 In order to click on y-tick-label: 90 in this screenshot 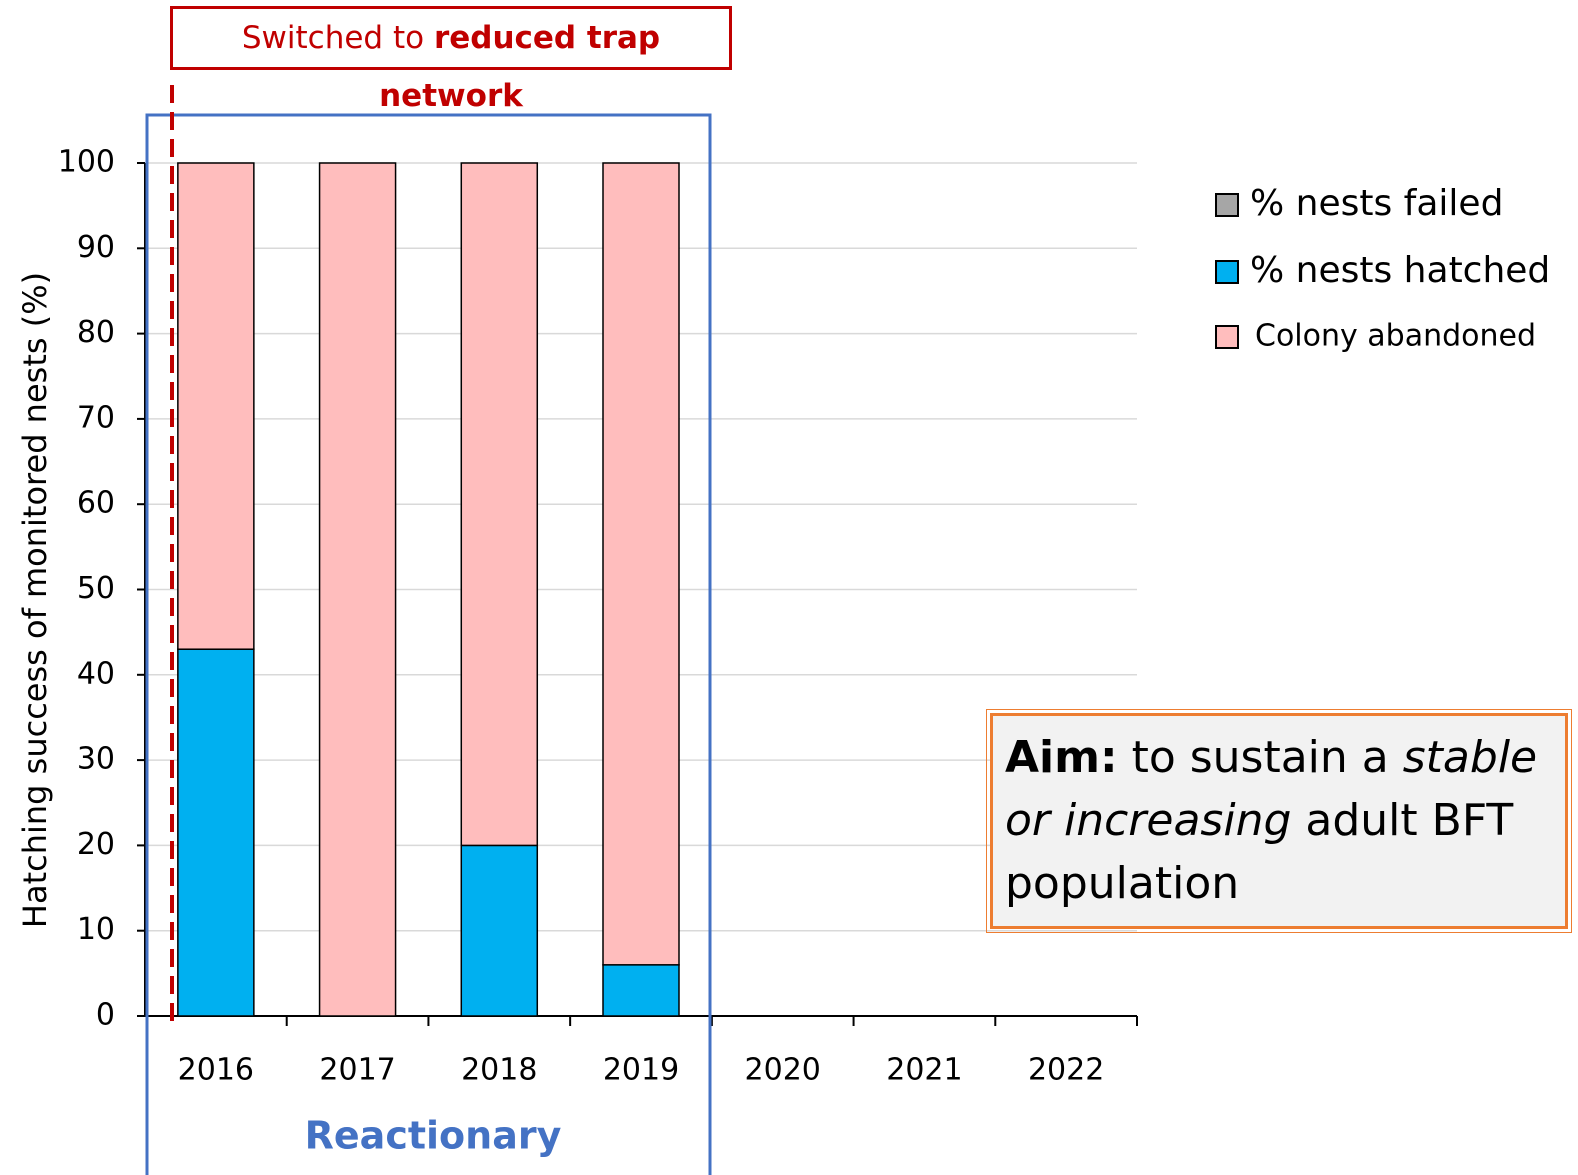, I will do `click(96, 247)`.